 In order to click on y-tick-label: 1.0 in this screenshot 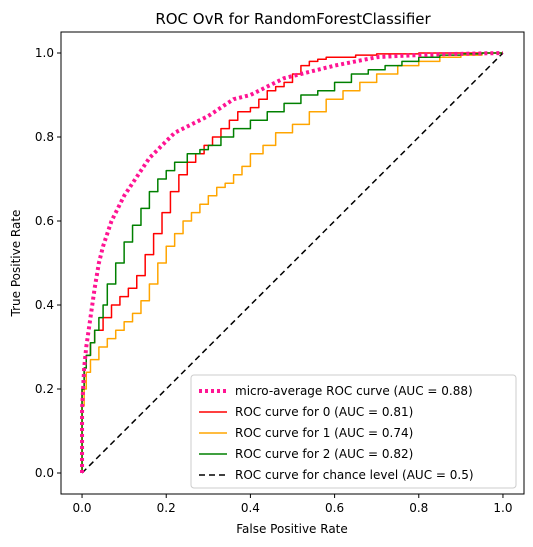, I will do `click(44, 53)`.